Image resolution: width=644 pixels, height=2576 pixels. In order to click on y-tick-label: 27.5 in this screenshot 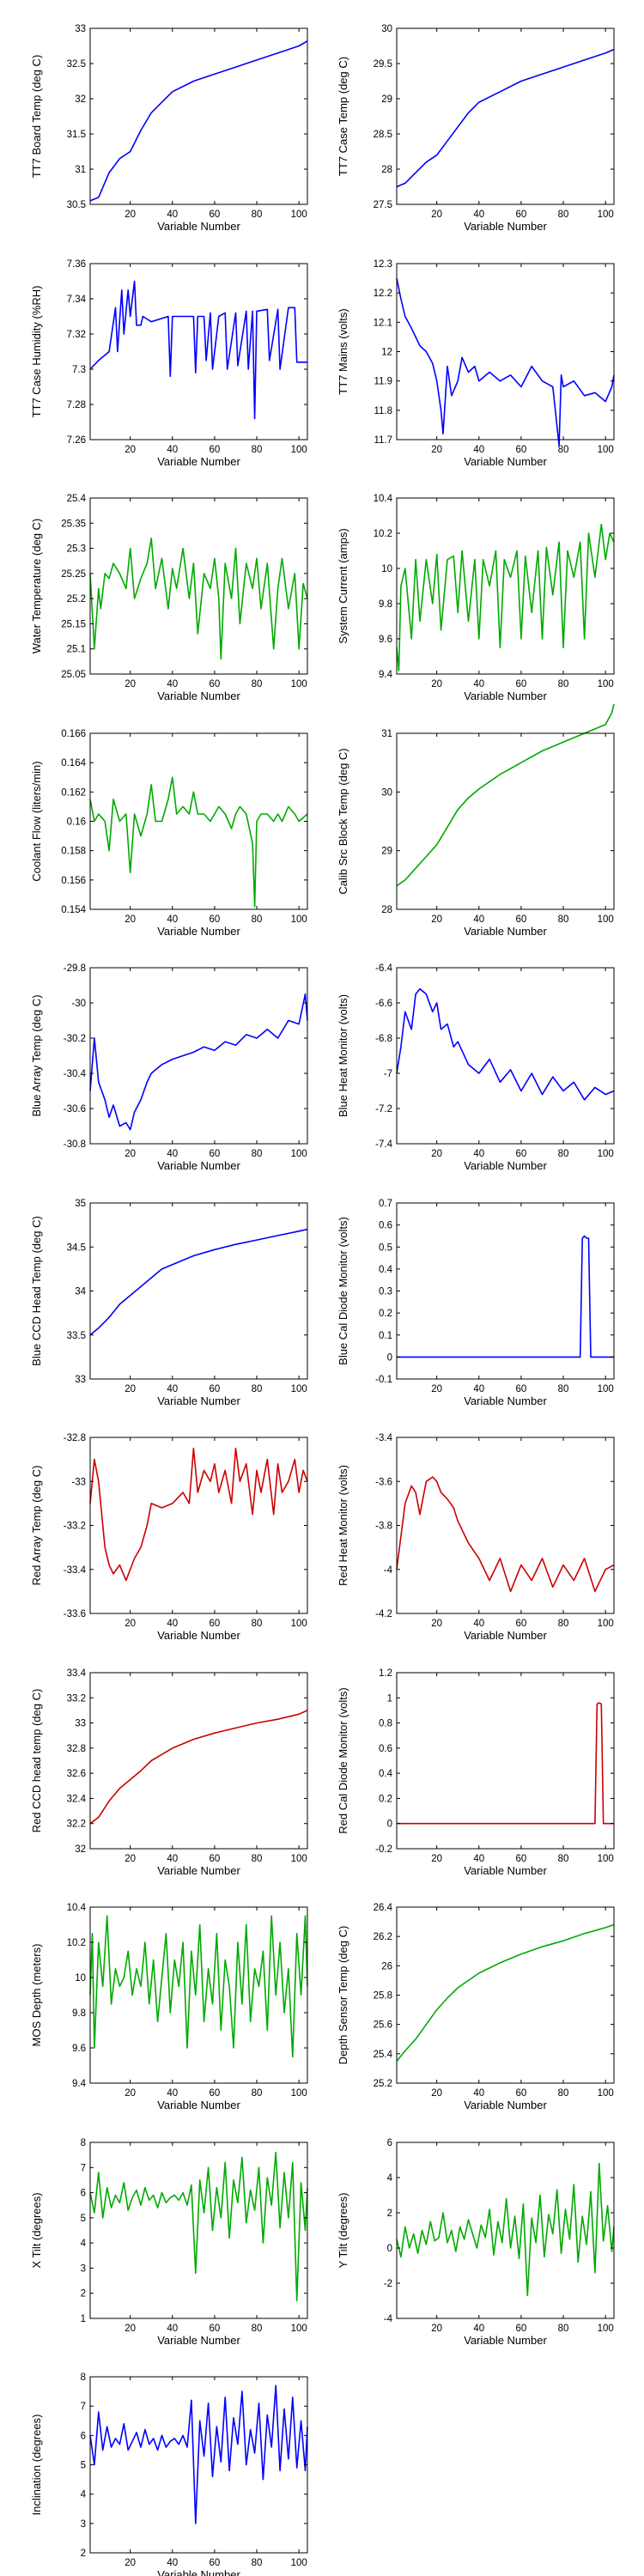, I will do `click(383, 205)`.